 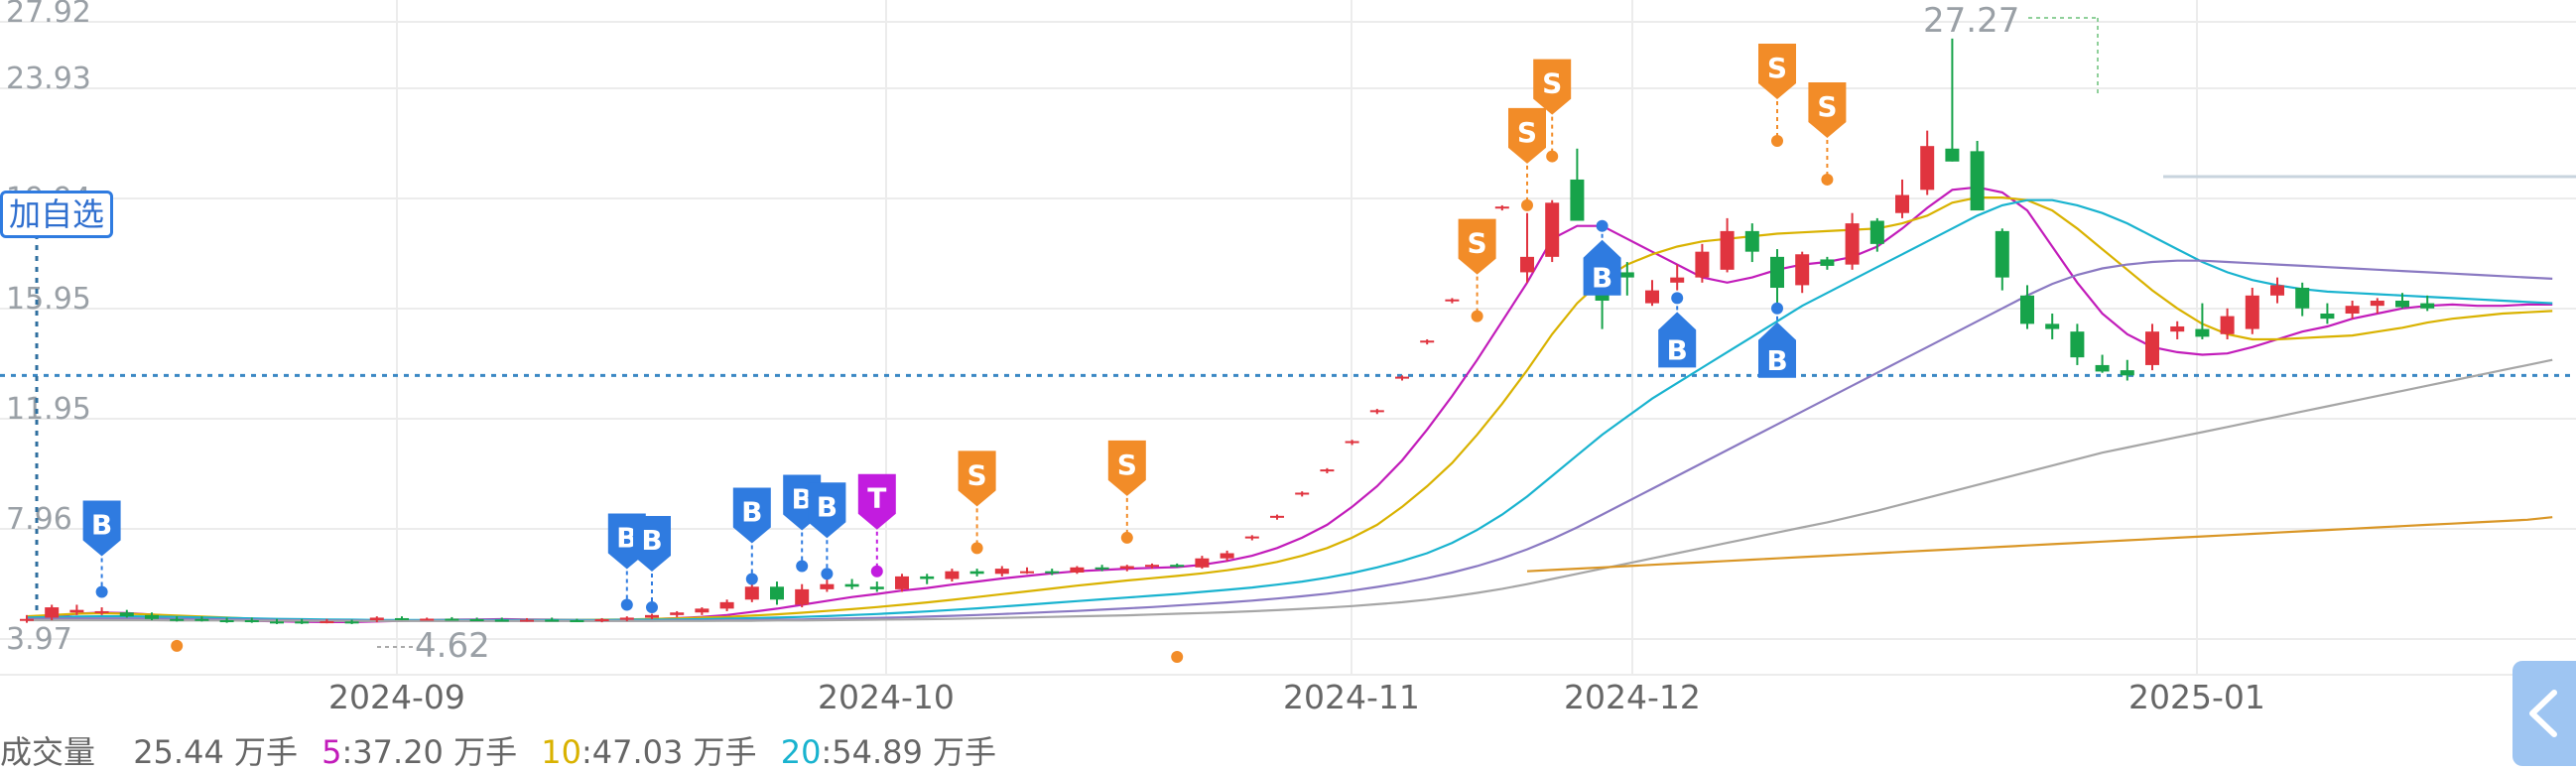 I want to click on min-price-label: 4.62, so click(x=453, y=646).